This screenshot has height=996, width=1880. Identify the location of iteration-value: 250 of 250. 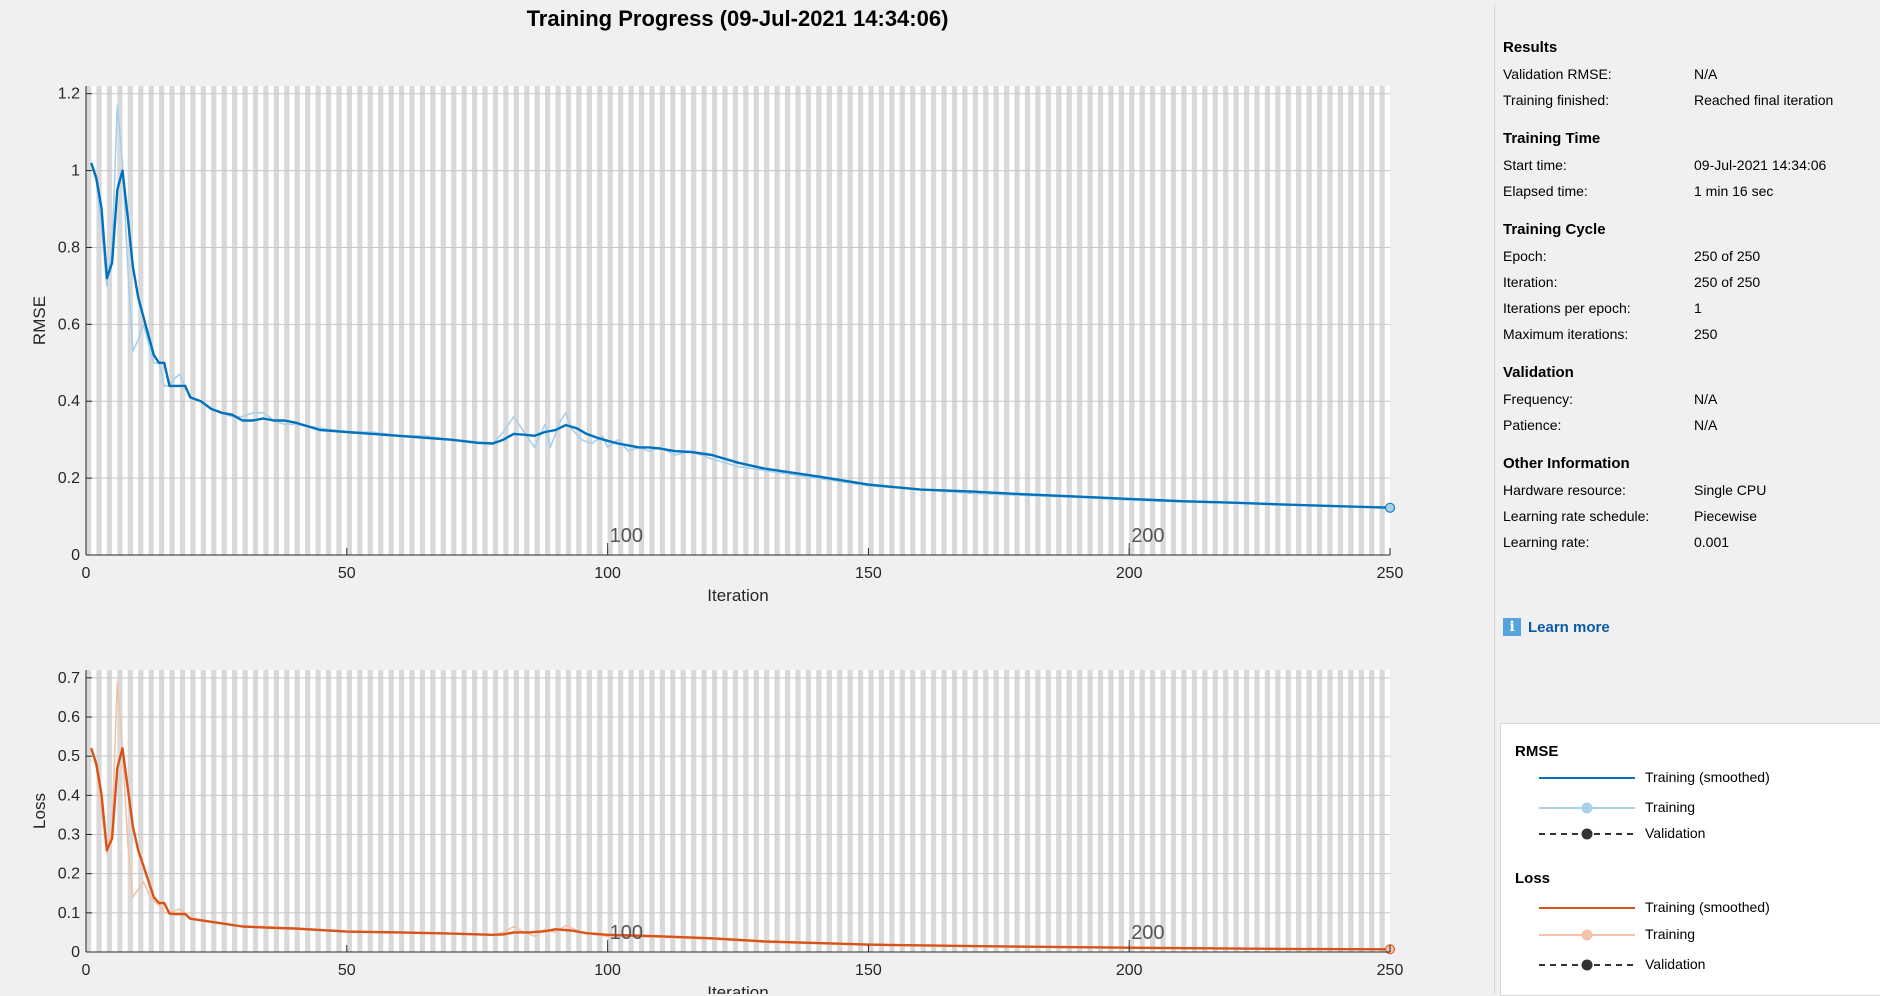
(1727, 282).